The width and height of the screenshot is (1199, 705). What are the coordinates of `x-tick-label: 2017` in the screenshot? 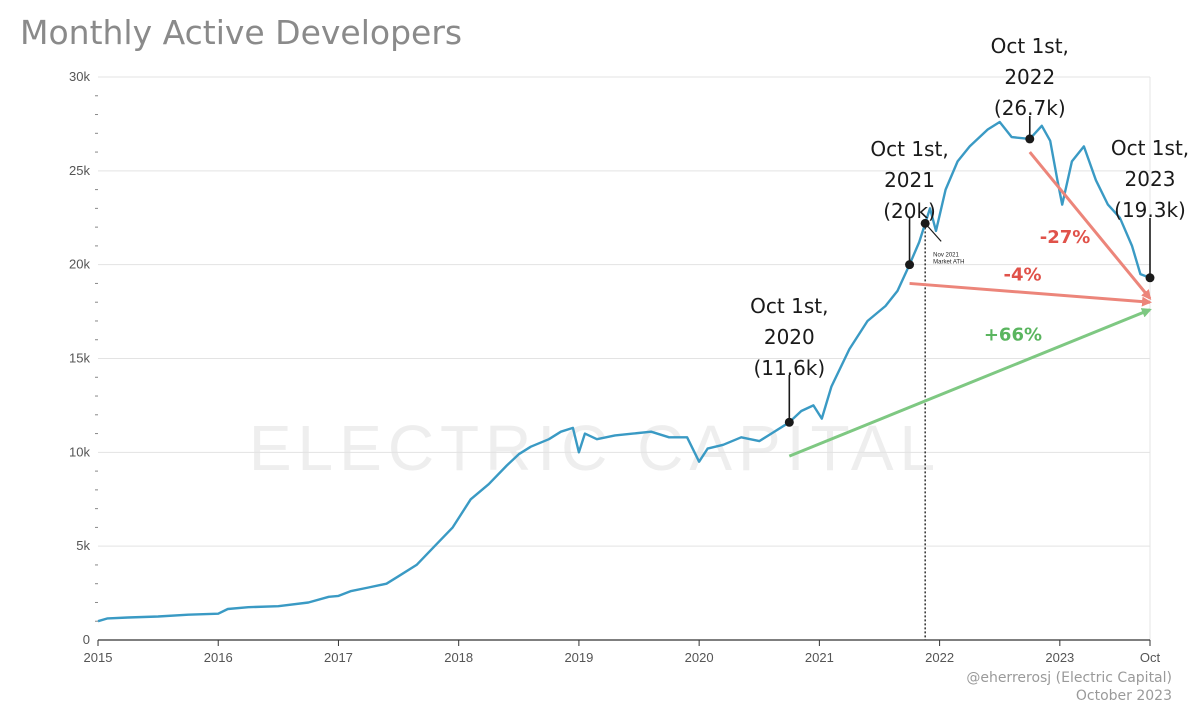 It's located at (338, 657).